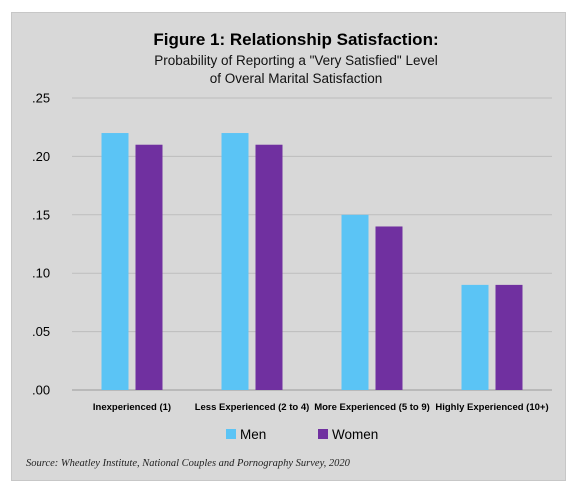  Describe the element at coordinates (253, 434) in the screenshot. I see `legend-label-men: Men` at that location.